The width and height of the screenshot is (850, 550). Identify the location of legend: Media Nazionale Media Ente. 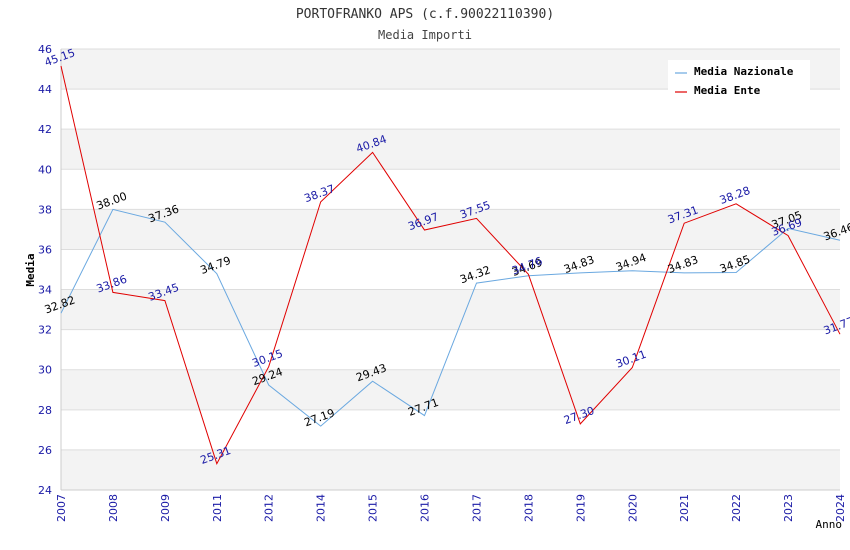
(739, 81).